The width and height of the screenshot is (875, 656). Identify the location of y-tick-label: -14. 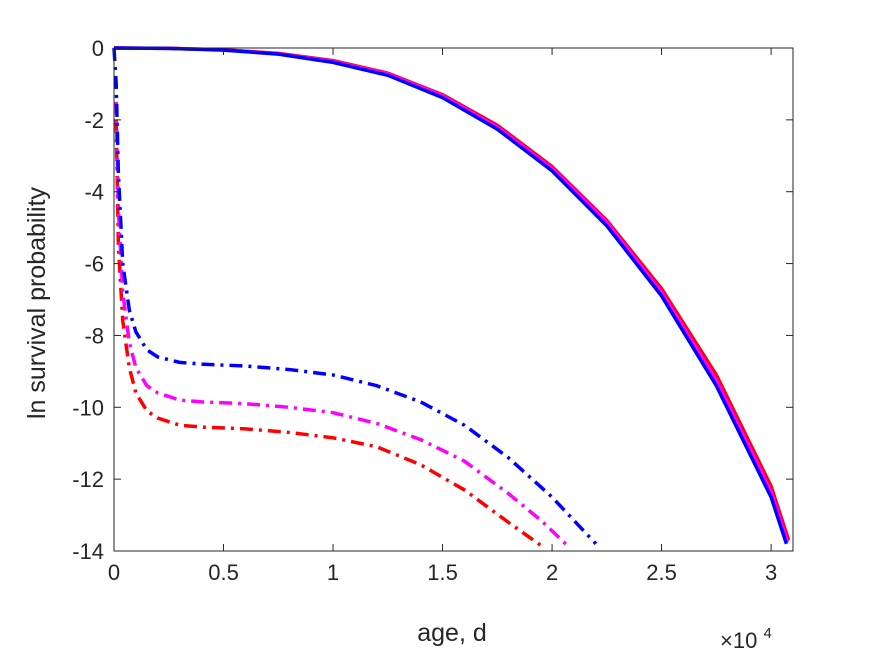
(88, 551).